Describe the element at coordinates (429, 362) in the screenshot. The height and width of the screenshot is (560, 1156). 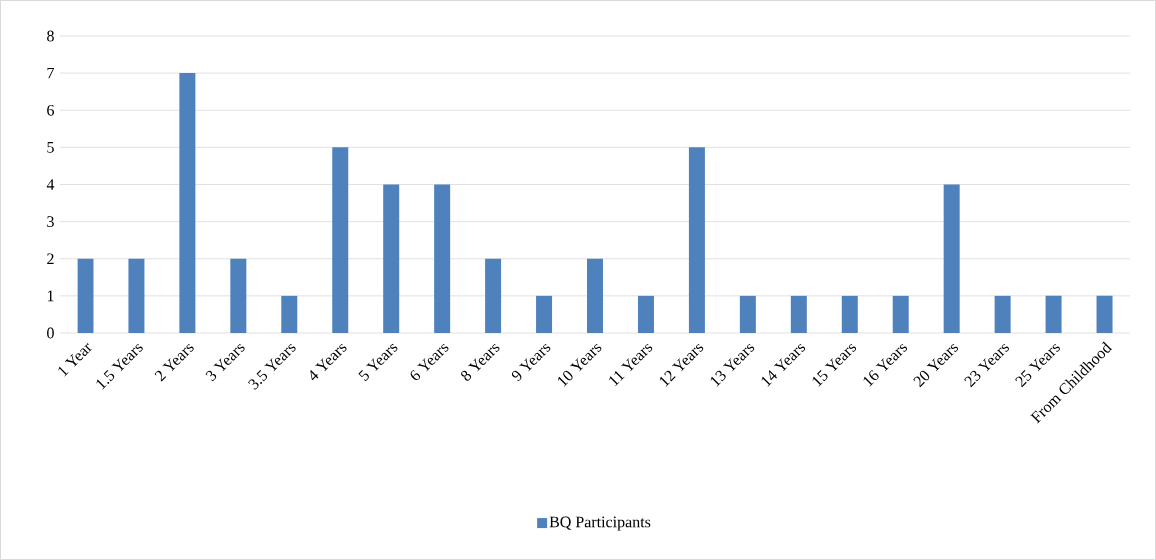
I see `x-tick-label: 6 Years` at that location.